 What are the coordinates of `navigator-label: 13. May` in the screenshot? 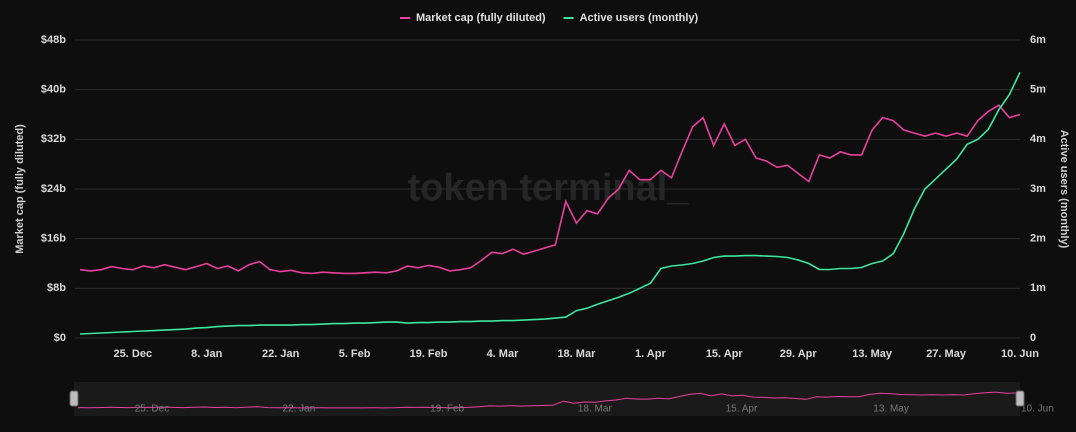 It's located at (891, 409).